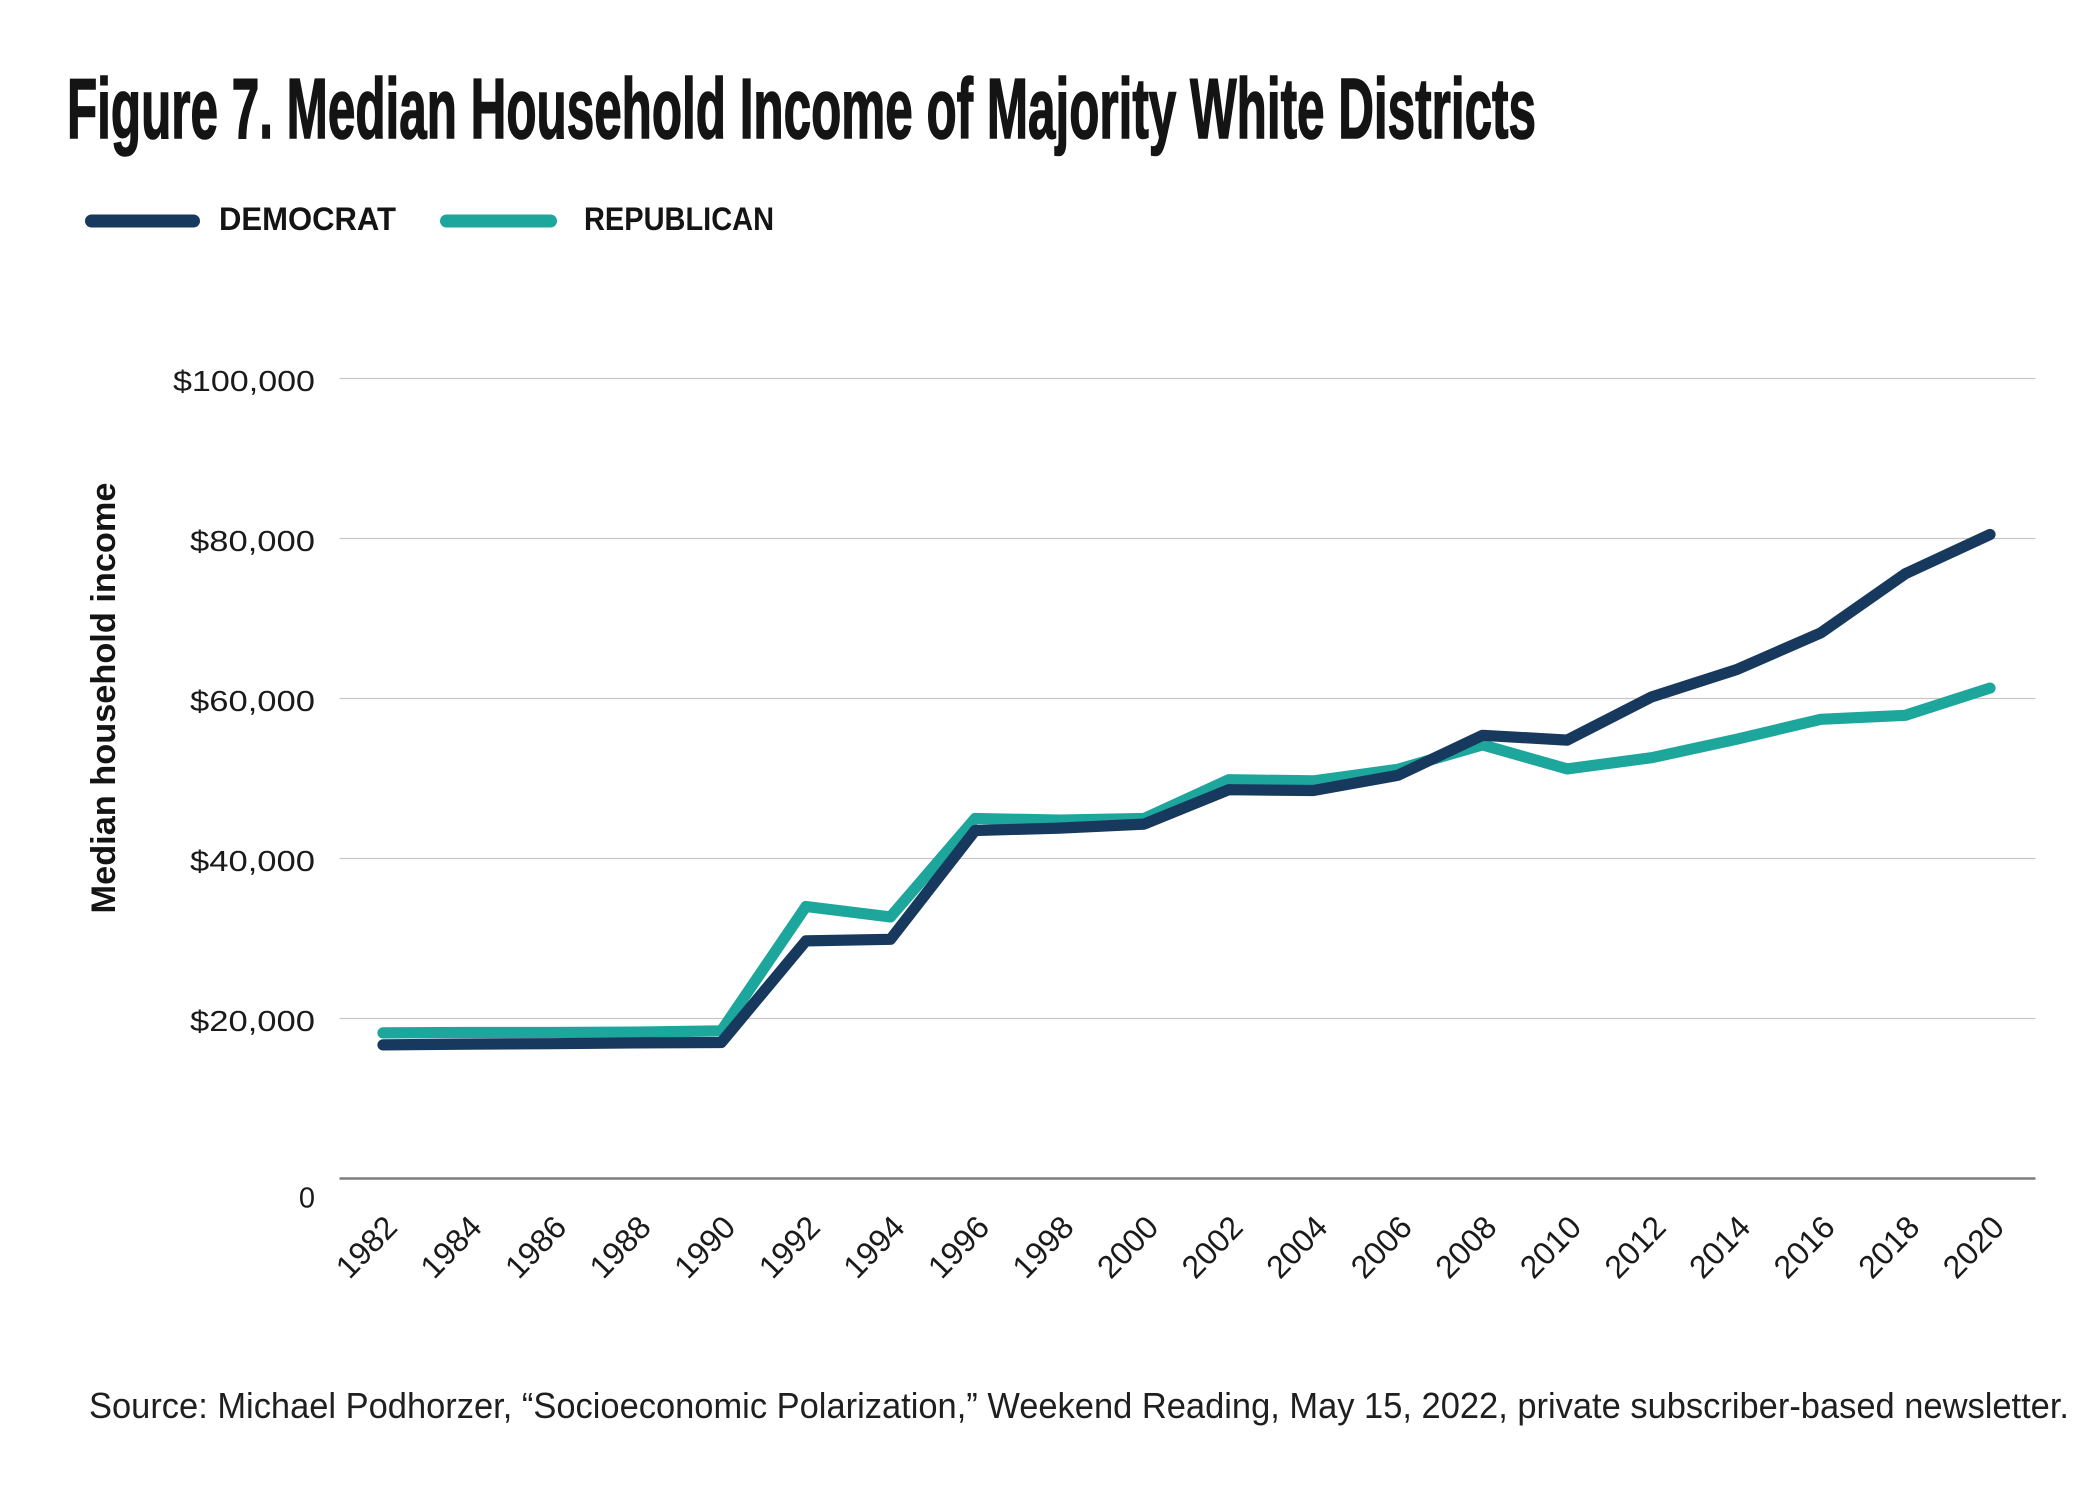 This screenshot has height=1510, width=2084. Describe the element at coordinates (307, 1199) in the screenshot. I see `svg-text: 0` at that location.